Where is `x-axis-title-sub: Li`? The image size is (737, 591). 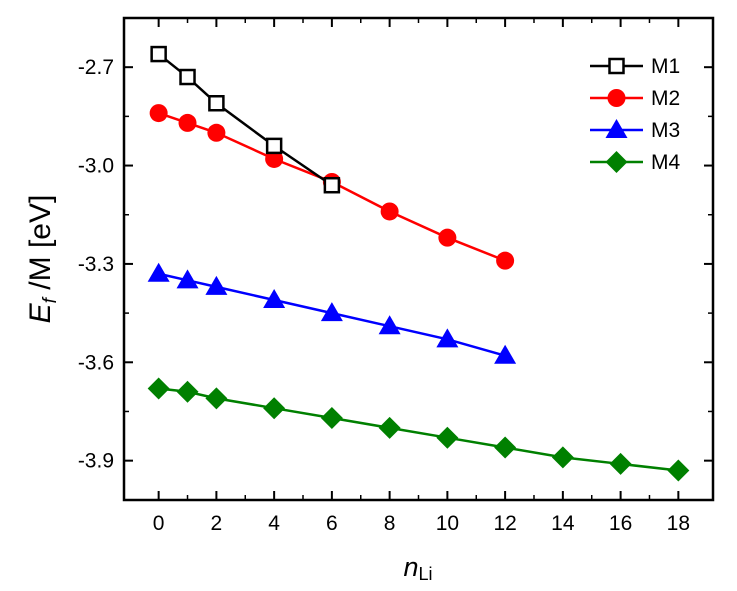
x-axis-title-sub: Li is located at coordinates (426, 574).